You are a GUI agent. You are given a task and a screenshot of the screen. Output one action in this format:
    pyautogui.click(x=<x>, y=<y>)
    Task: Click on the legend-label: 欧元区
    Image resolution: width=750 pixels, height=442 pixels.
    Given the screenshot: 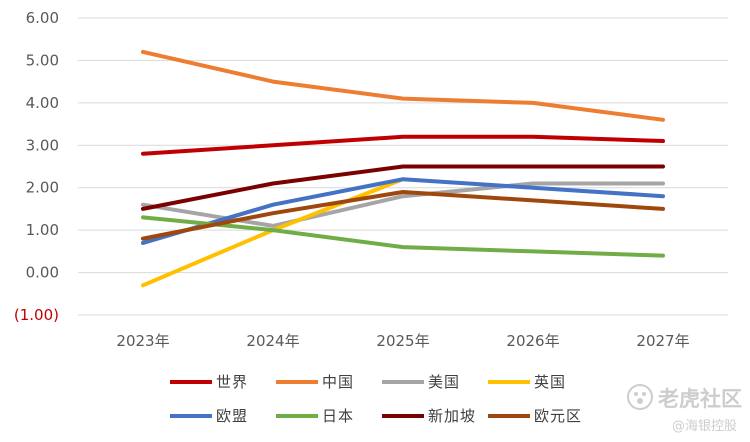 What is the action you would take?
    pyautogui.click(x=558, y=416)
    